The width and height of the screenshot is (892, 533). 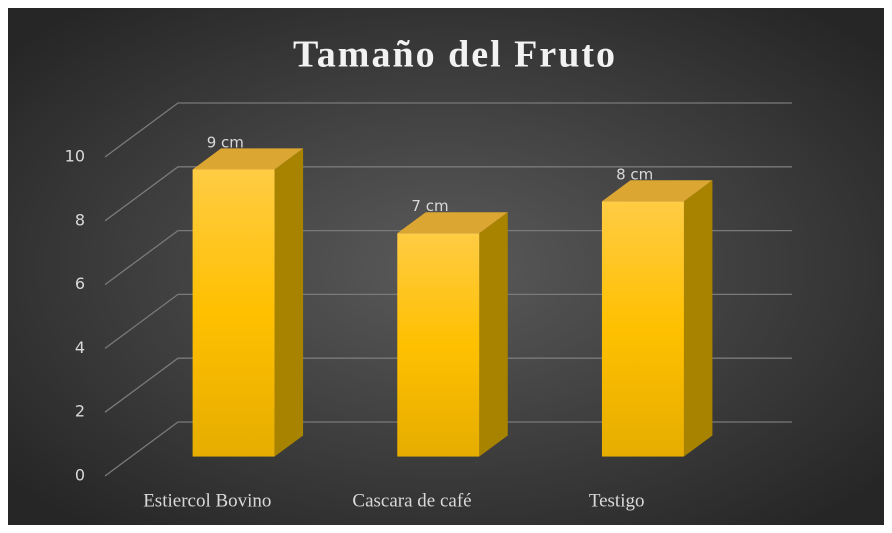 What do you see at coordinates (80, 347) in the screenshot?
I see `y-tick-label: 4` at bounding box center [80, 347].